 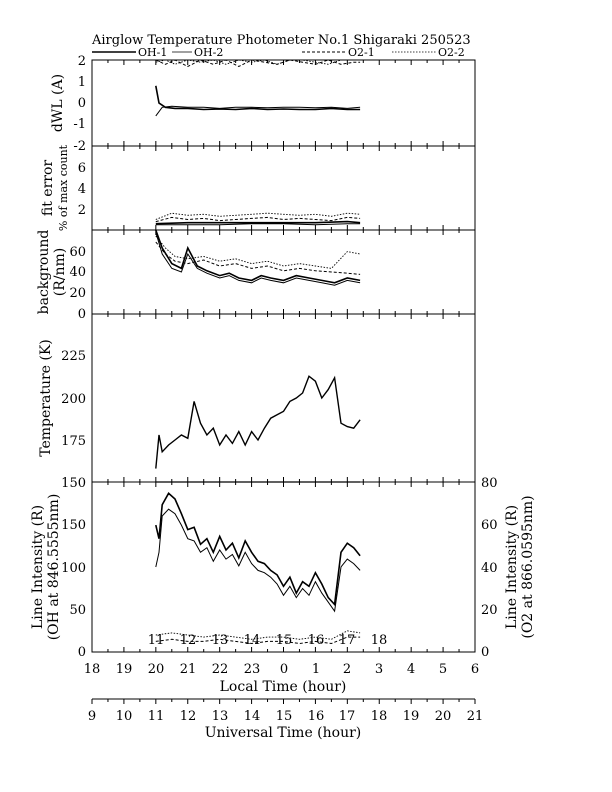 I want to click on panel-temp-frame, so click(x=283, y=398).